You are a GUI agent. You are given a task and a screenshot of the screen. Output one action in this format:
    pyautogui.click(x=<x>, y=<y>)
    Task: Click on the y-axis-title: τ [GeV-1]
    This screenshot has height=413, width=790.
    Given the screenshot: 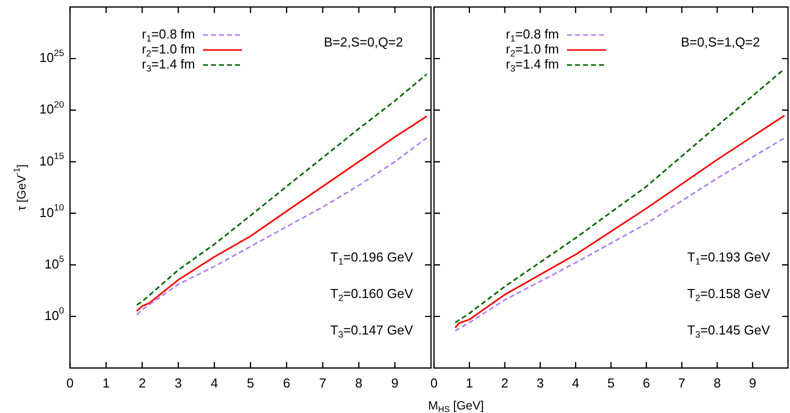 What is the action you would take?
    pyautogui.click(x=20, y=187)
    